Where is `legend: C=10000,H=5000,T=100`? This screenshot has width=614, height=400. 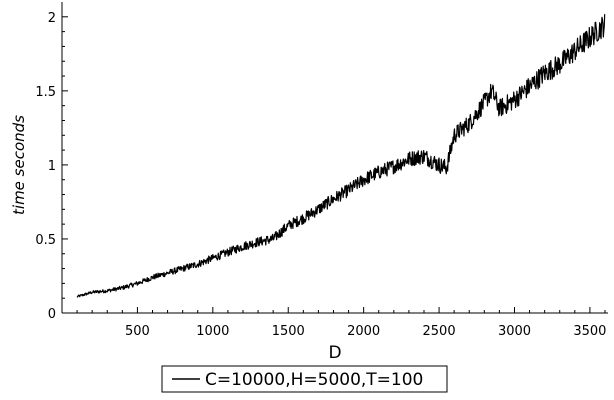 legend: C=10000,H=5000,T=100 is located at coordinates (304, 379).